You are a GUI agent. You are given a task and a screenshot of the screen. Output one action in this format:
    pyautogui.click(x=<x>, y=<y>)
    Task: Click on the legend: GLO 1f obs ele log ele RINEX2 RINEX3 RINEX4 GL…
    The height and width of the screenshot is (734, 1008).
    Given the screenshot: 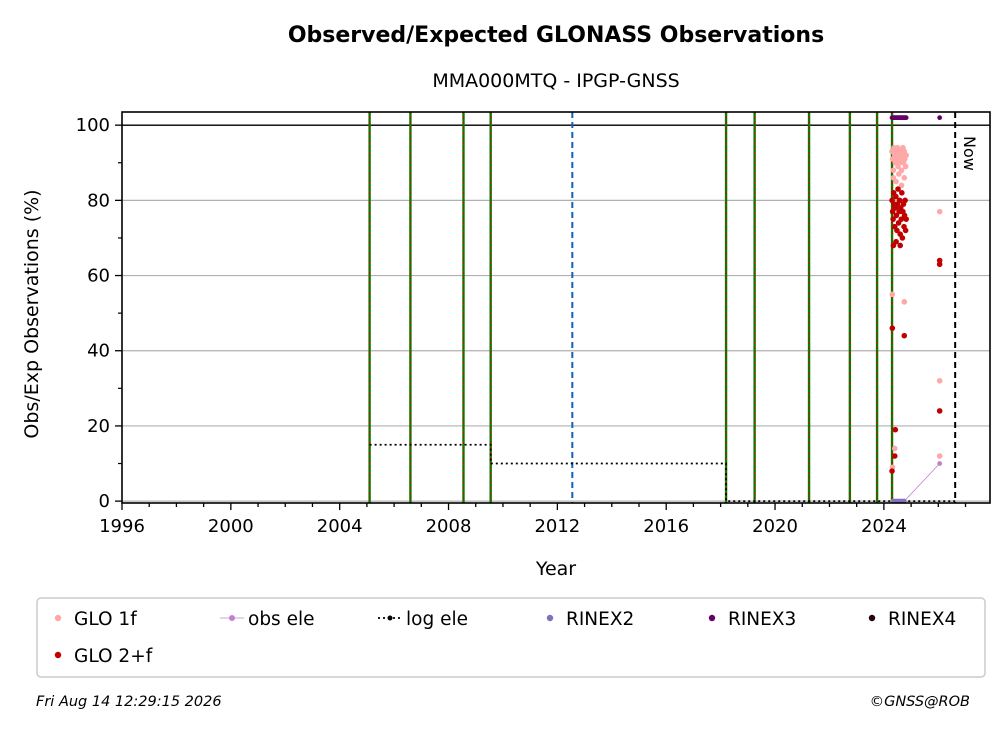 What is the action you would take?
    pyautogui.click(x=511, y=637)
    